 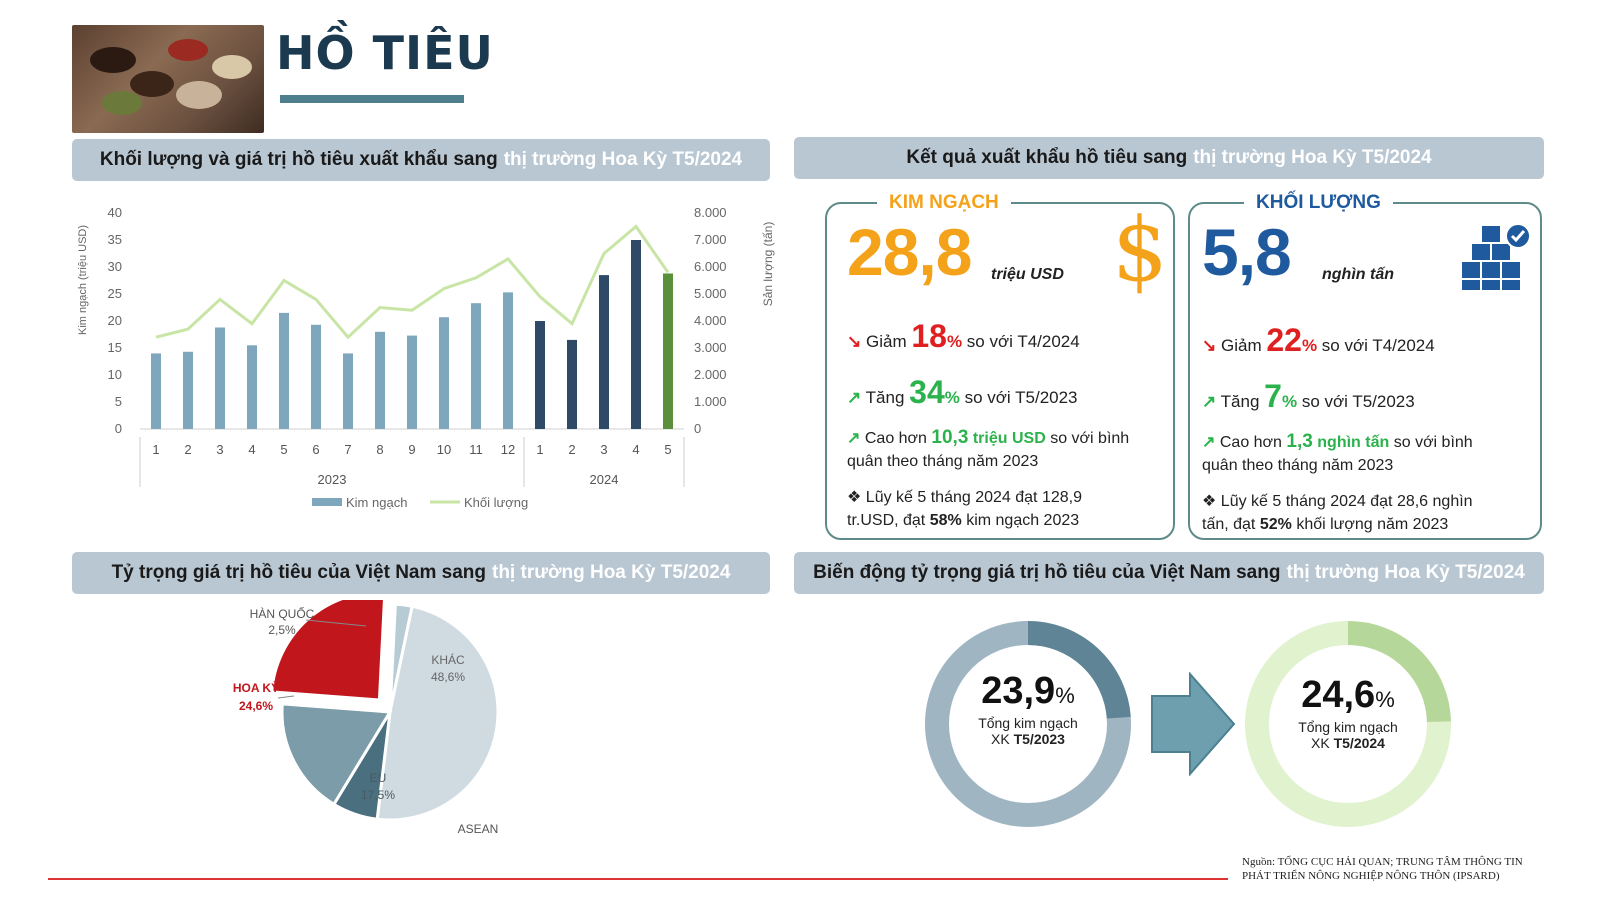 What do you see at coordinates (1308, 396) in the screenshot?
I see `change-vs-last-year: ↗ Tăng 7% so với T5/2023` at bounding box center [1308, 396].